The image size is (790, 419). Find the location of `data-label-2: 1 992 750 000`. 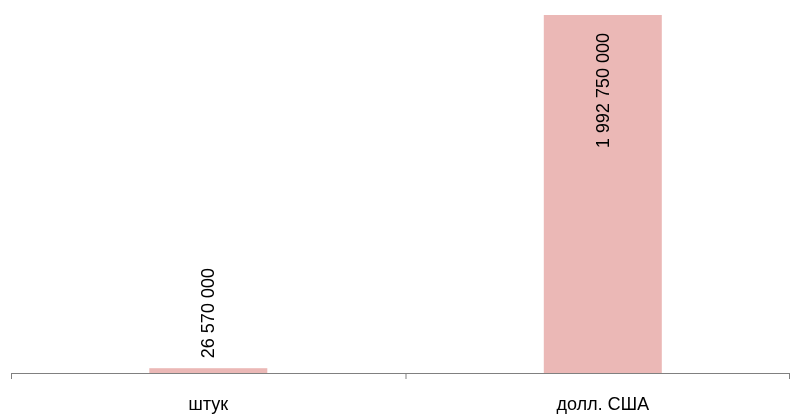

data-label-2: 1 992 750 000 is located at coordinates (603, 90).